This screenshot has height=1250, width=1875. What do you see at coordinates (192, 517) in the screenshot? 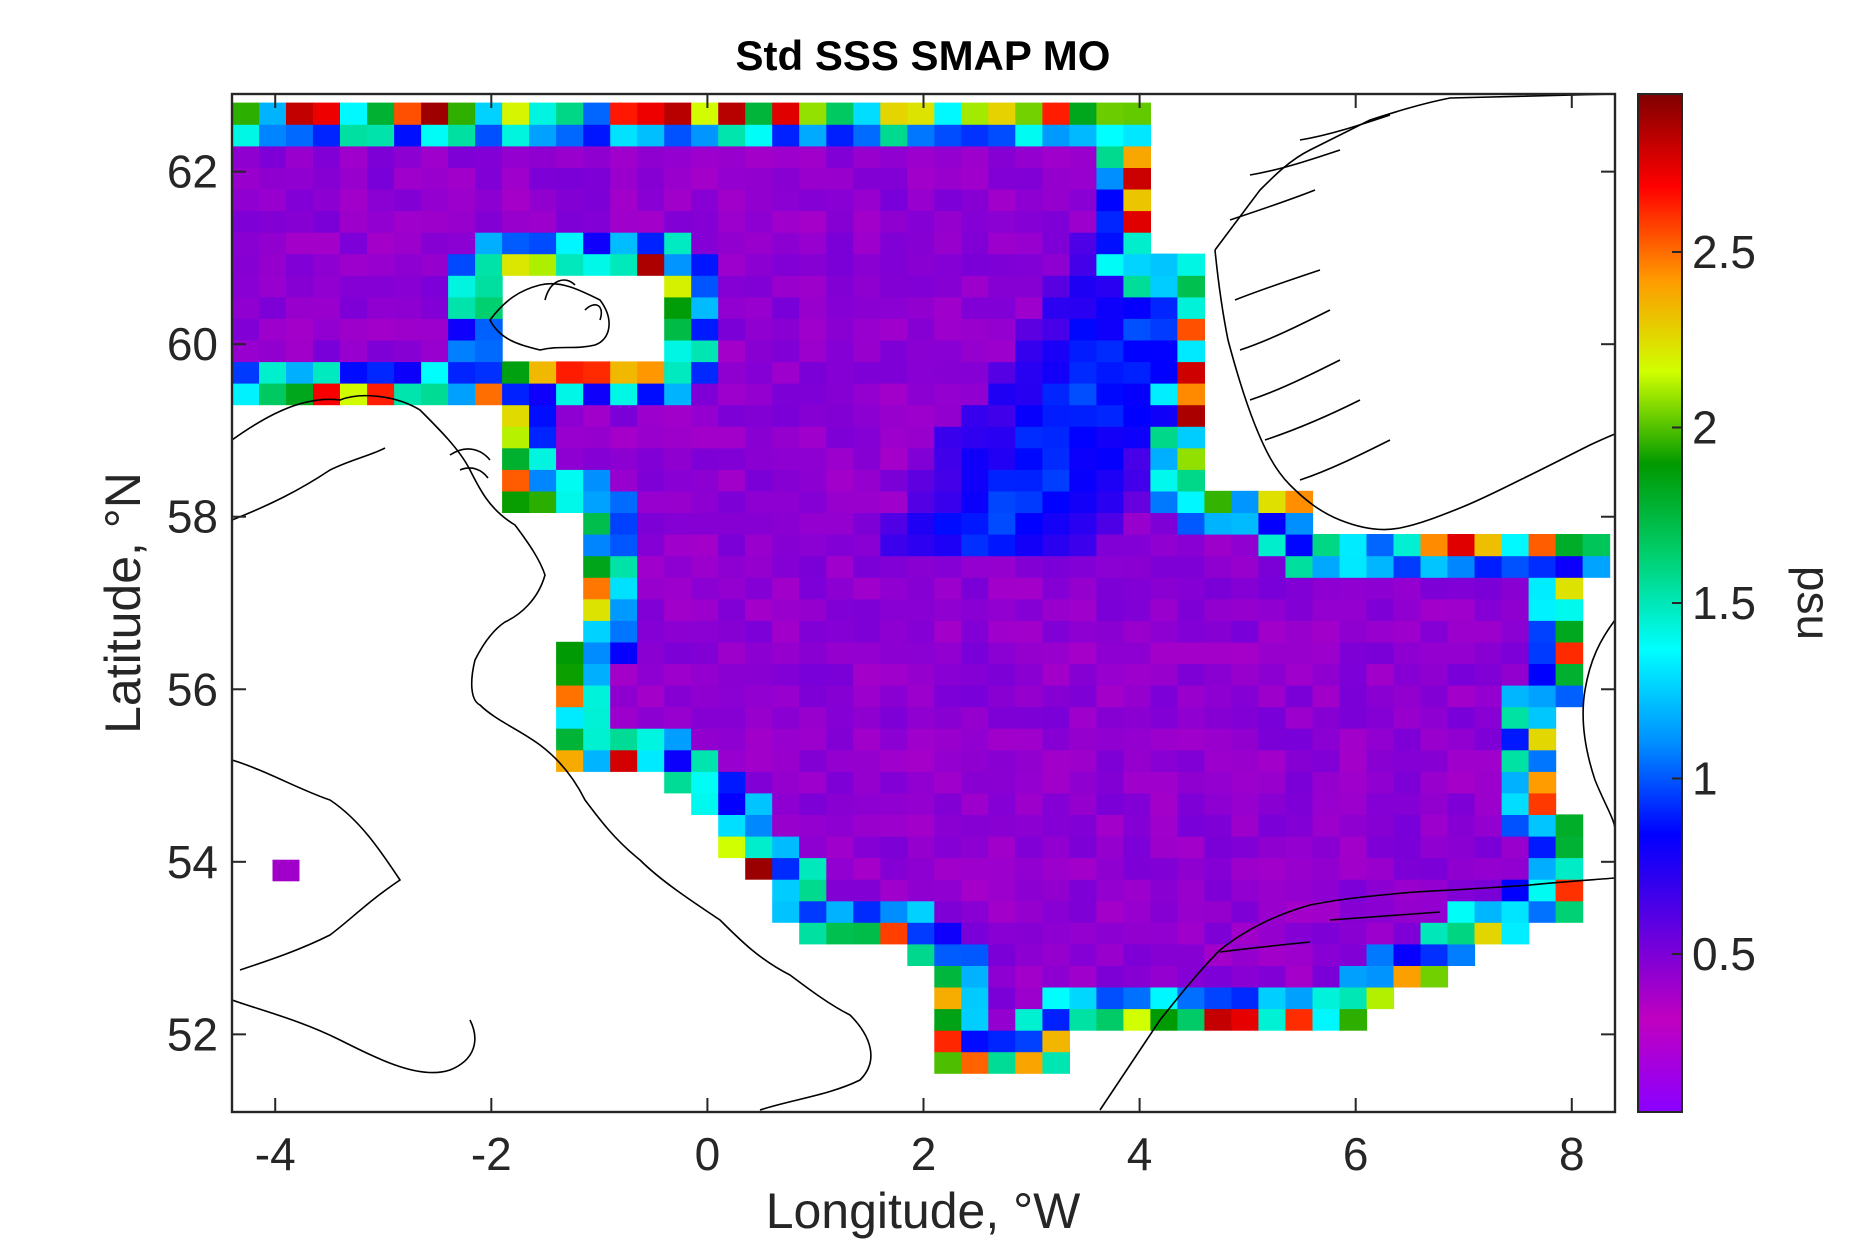
I see `y-tick-label: 58` at bounding box center [192, 517].